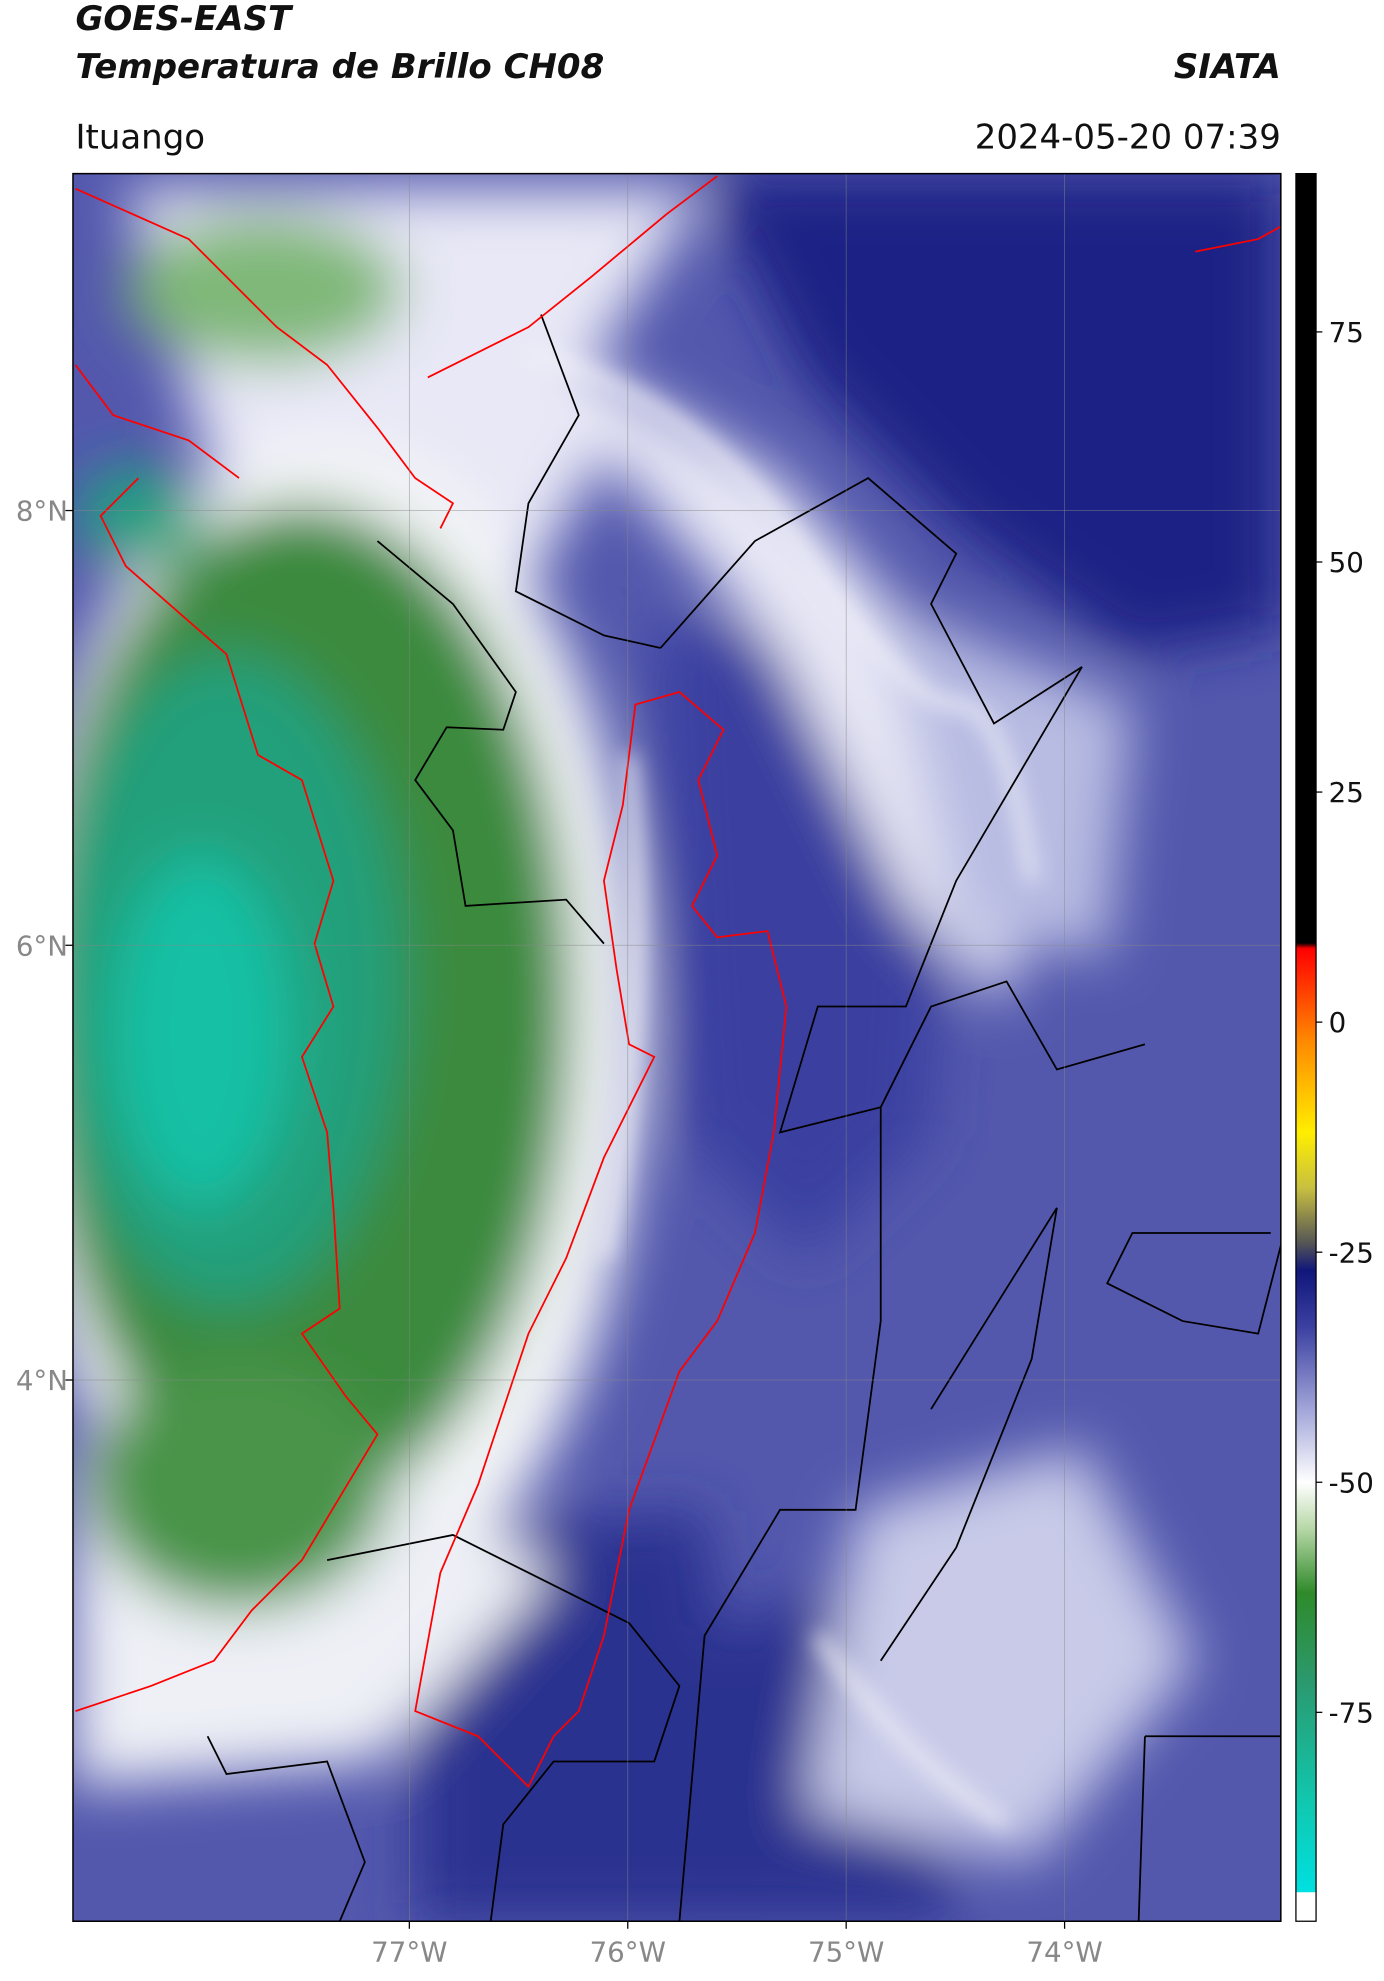 This screenshot has height=1981, width=1384. I want to click on x-tick-label: 77°W, so click(409, 1951).